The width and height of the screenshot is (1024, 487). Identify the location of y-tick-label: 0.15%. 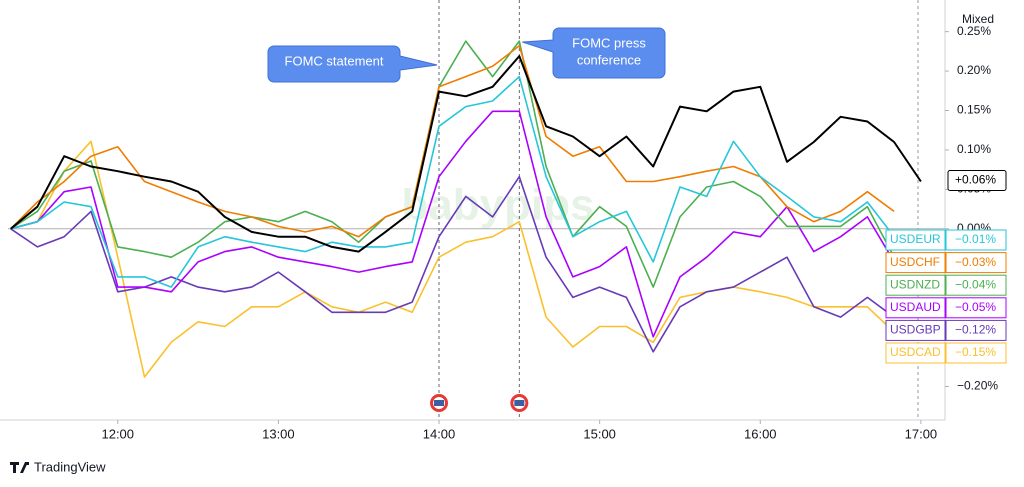
(974, 110).